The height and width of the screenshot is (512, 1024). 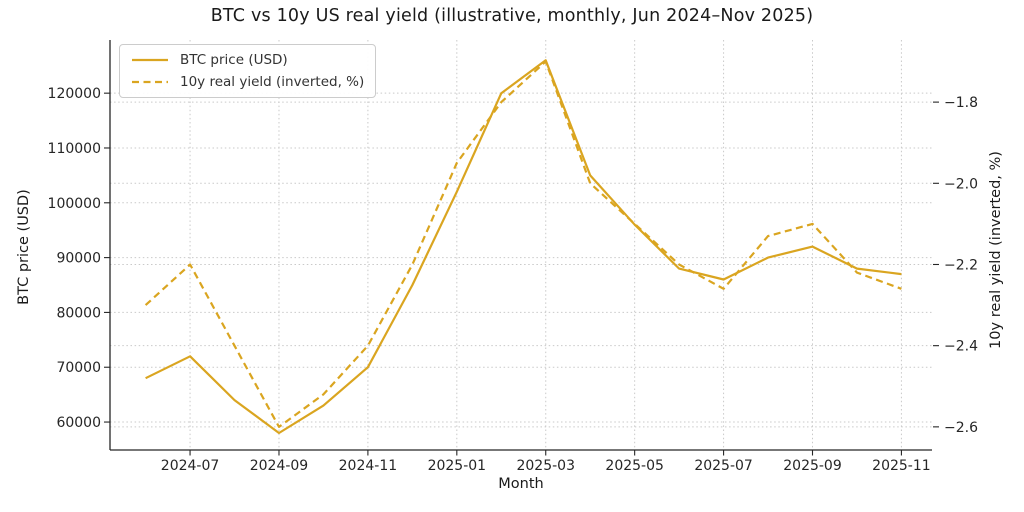 I want to click on y-axis-label-left: BTC price (USD), so click(x=24, y=247).